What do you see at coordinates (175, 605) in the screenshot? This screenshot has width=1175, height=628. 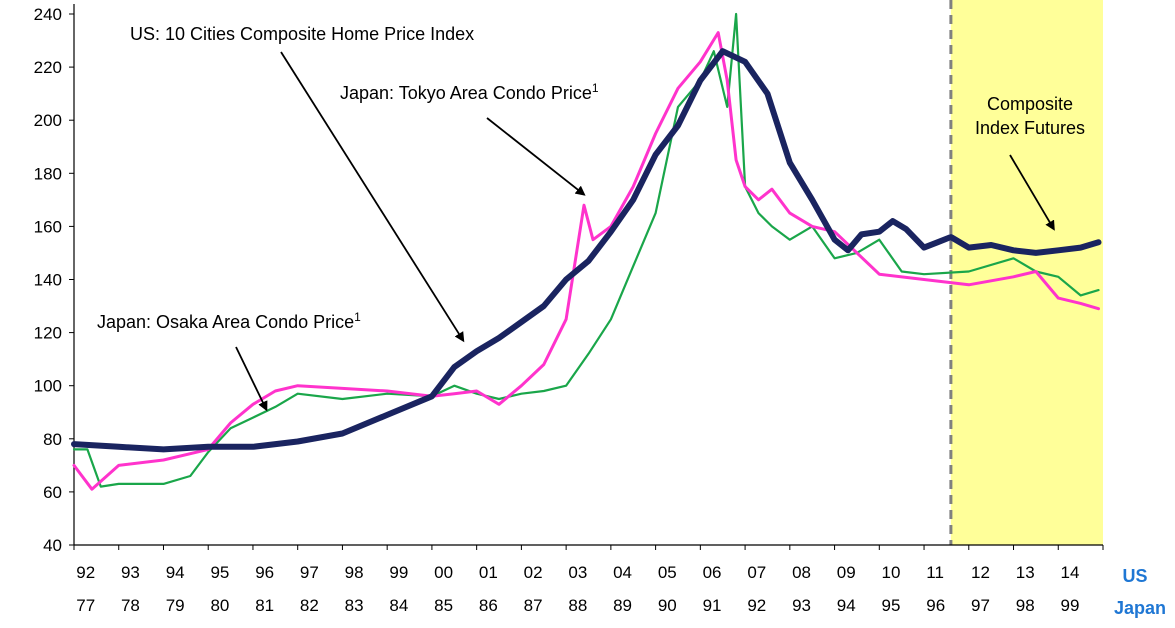 I see `x-tick-label-japan: 79` at bounding box center [175, 605].